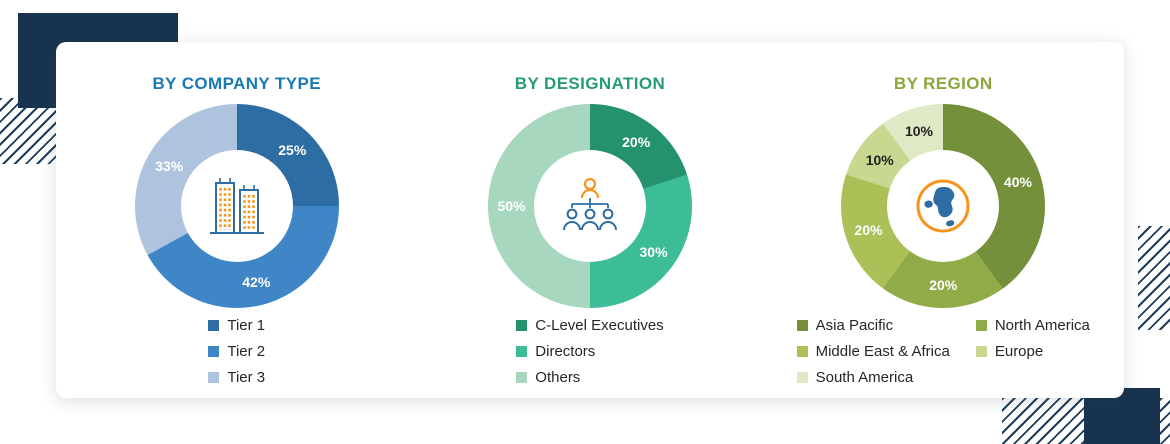 The image size is (1170, 444). I want to click on buildings-icon, so click(236, 206).